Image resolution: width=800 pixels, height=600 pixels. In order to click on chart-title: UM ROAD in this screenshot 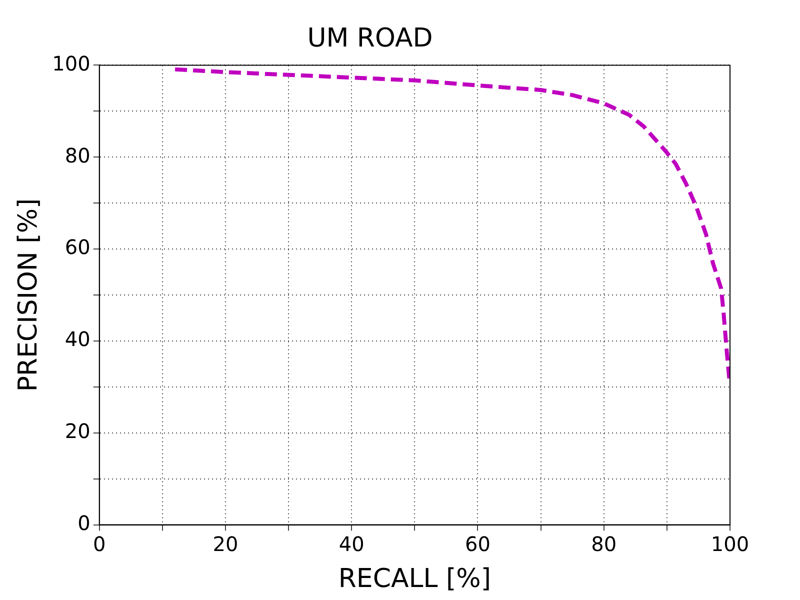, I will do `click(370, 38)`.